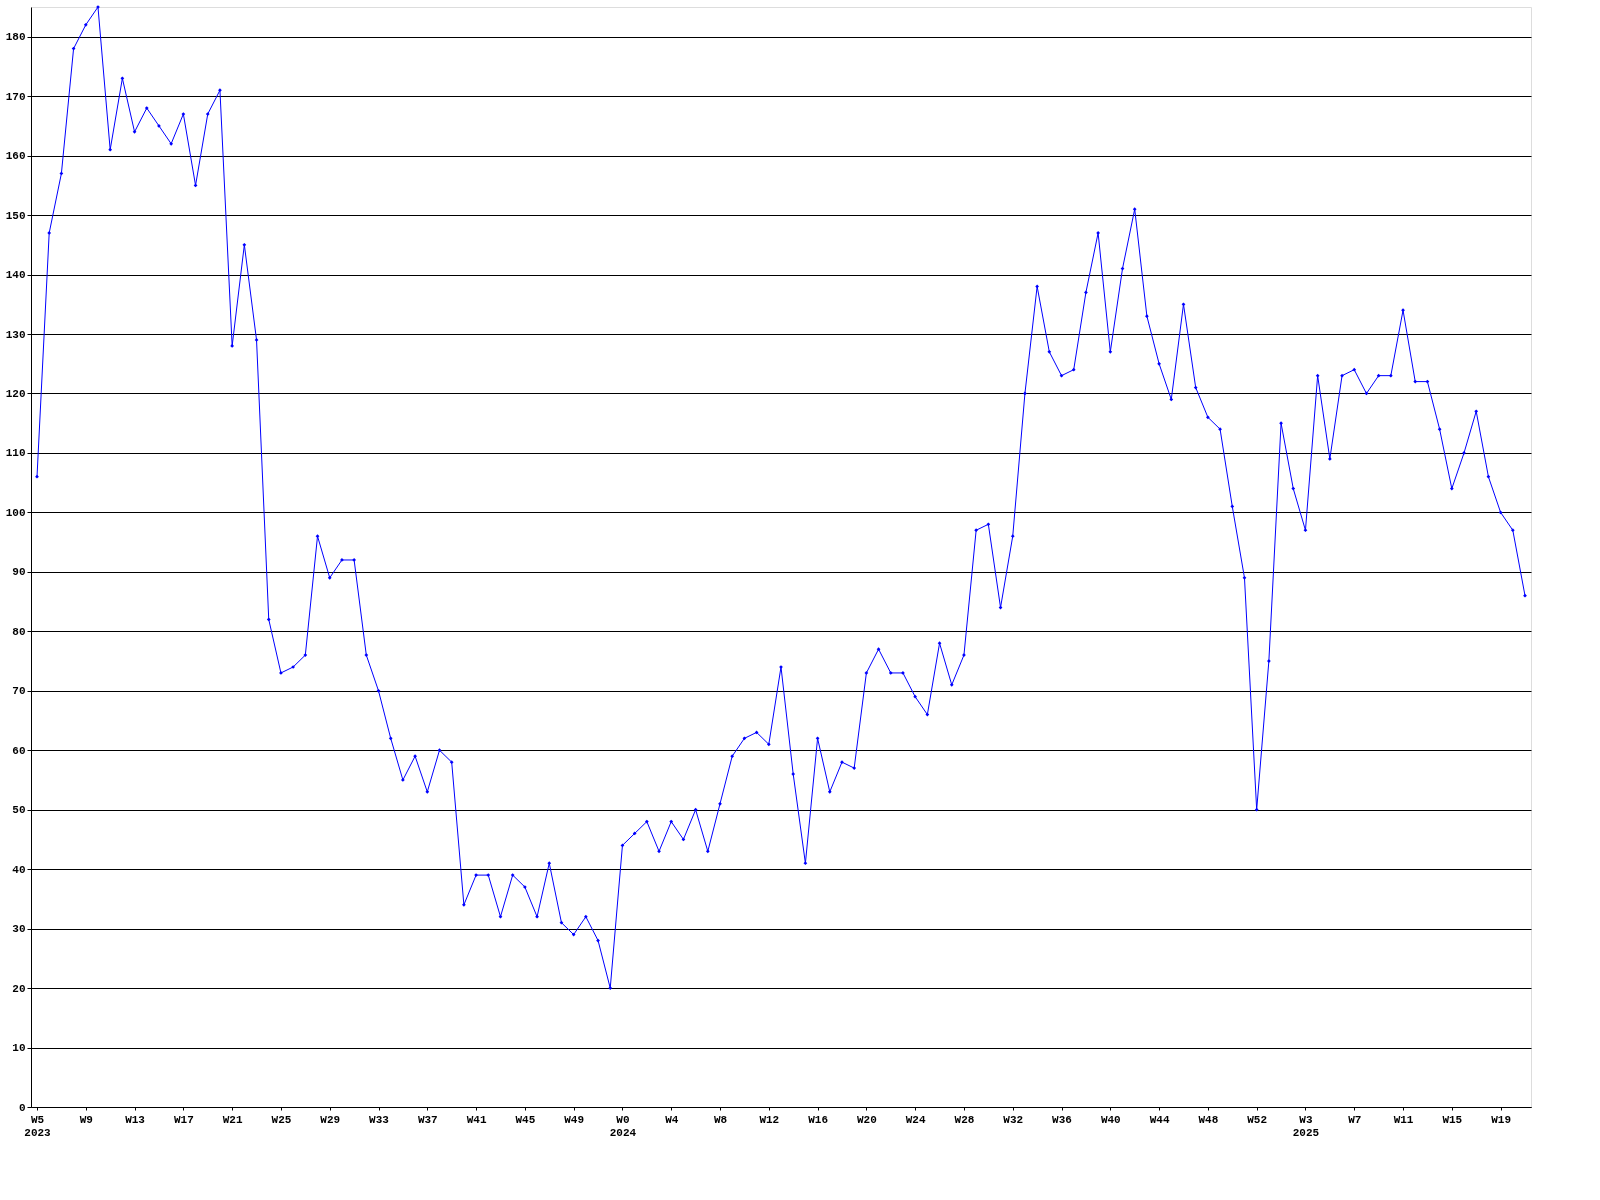  Describe the element at coordinates (15, 156) in the screenshot. I see `y-tick-label: 160` at that location.